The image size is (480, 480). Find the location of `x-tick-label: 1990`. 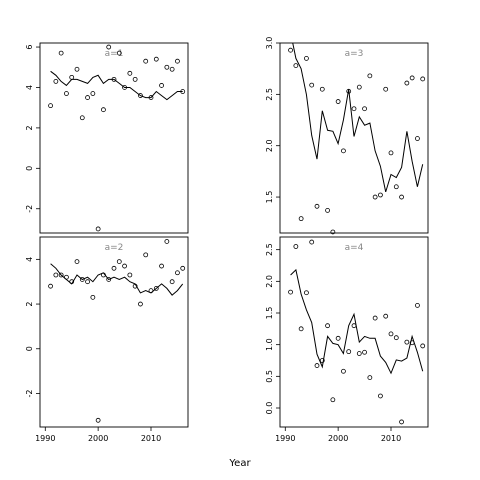

x-tick-label: 1990 is located at coordinates (45, 438).